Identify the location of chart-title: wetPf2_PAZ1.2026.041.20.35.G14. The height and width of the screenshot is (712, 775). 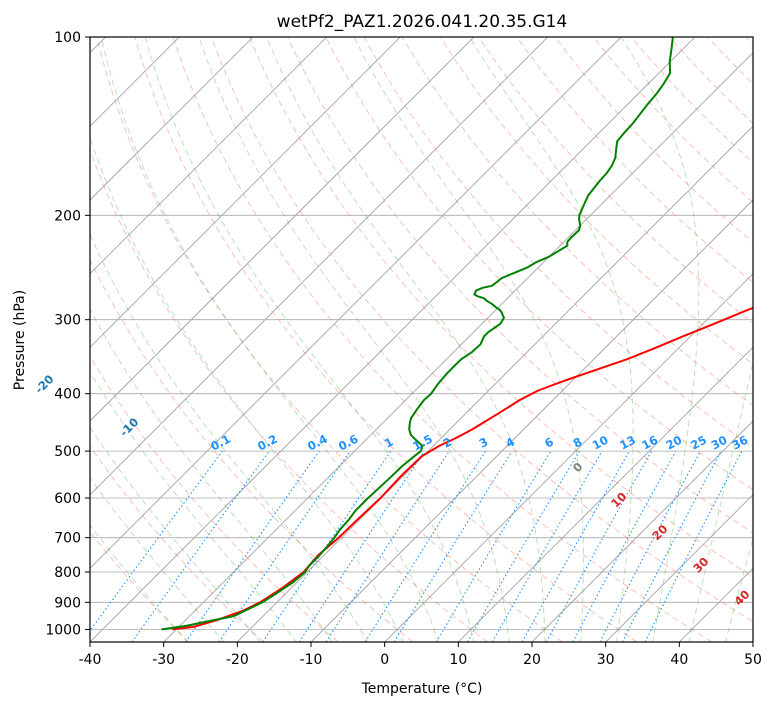
(422, 22).